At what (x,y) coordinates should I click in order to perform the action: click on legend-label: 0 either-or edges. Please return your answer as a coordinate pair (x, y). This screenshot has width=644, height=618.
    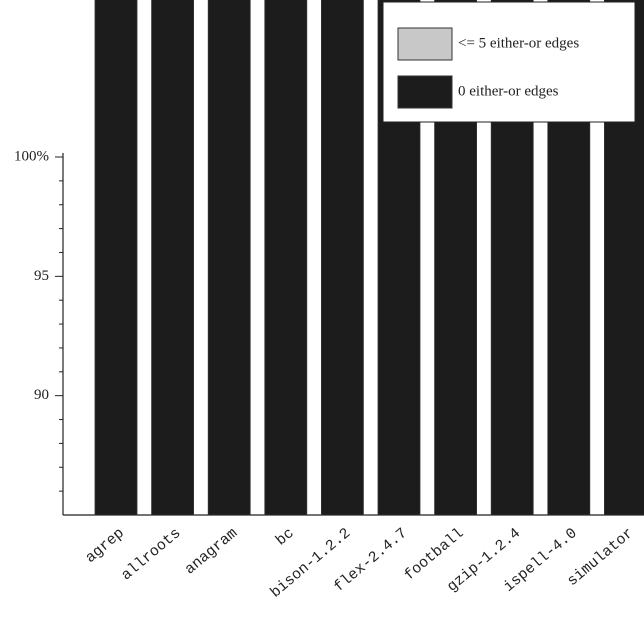
    Looking at the image, I should click on (508, 91).